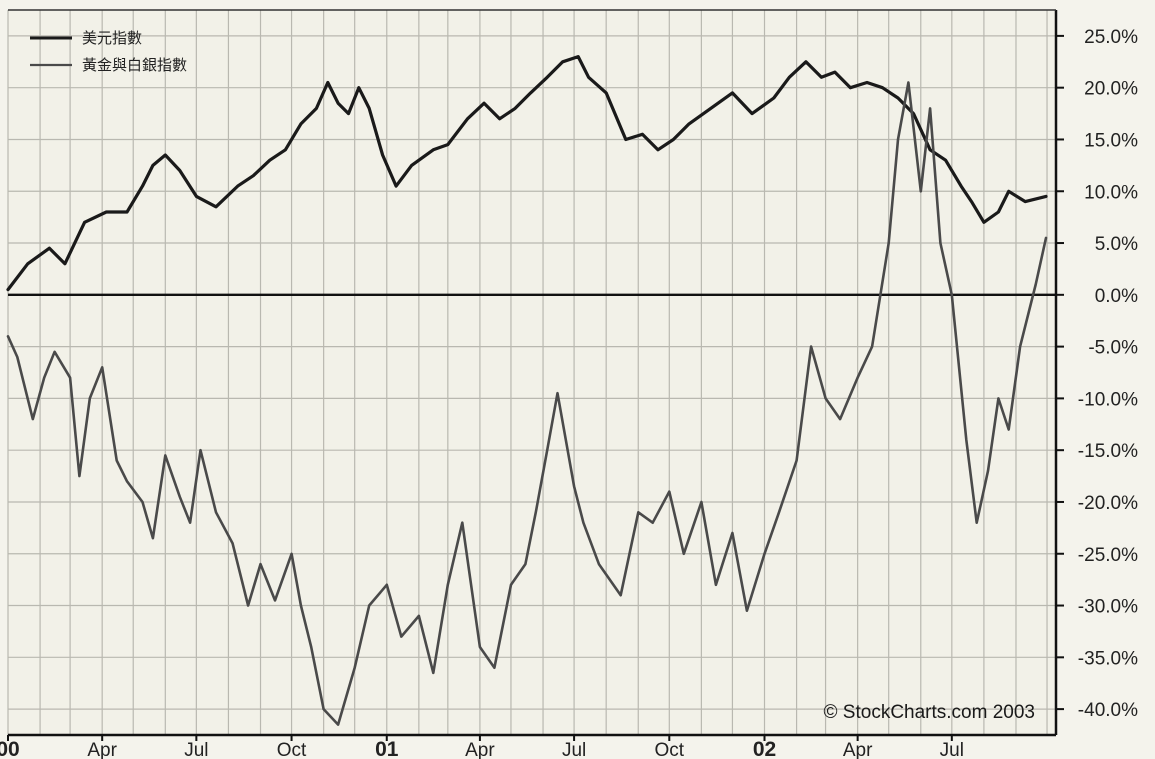  What do you see at coordinates (764, 748) in the screenshot?
I see `x-tick-label: 02` at bounding box center [764, 748].